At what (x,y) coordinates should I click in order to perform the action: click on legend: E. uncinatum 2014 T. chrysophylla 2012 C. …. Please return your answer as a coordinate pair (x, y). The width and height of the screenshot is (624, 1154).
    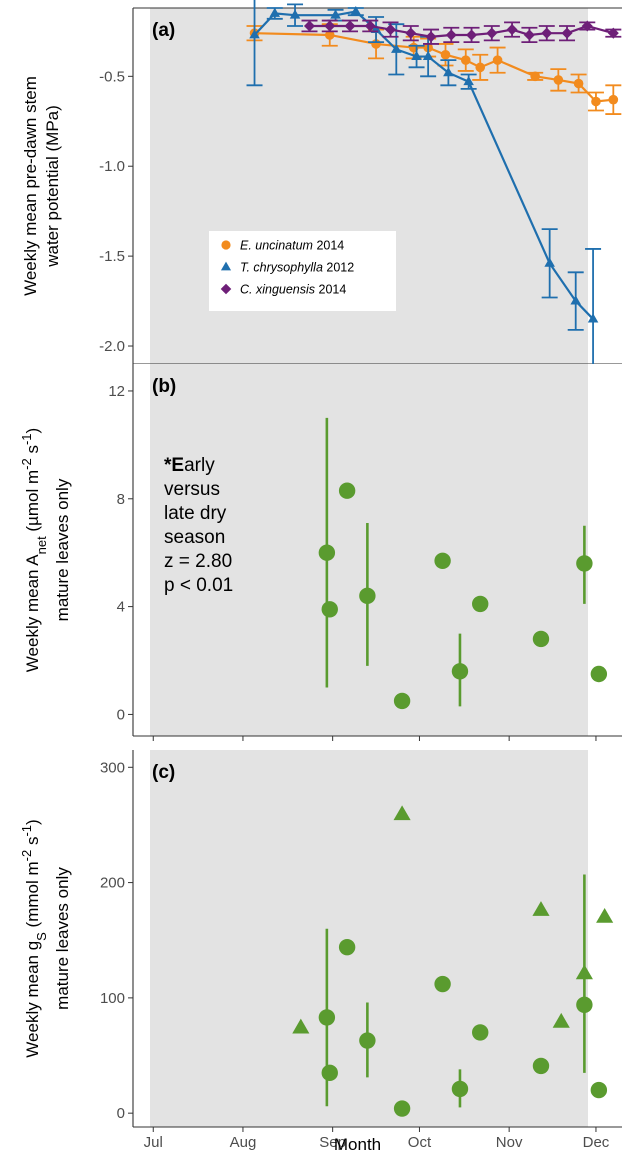
    Looking at the image, I should click on (302, 271).